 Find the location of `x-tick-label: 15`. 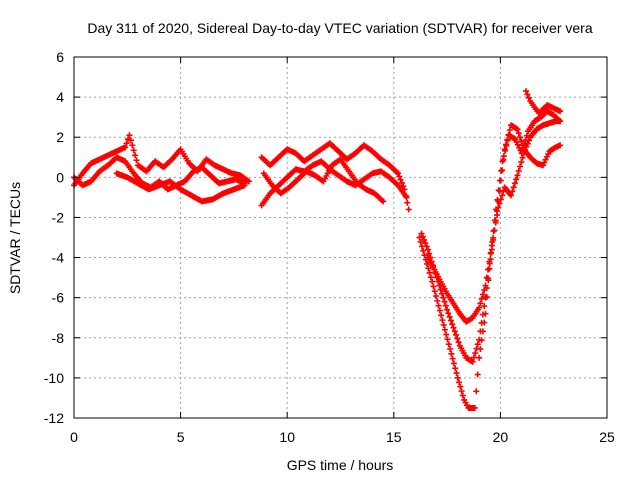

x-tick-label: 15 is located at coordinates (394, 437).